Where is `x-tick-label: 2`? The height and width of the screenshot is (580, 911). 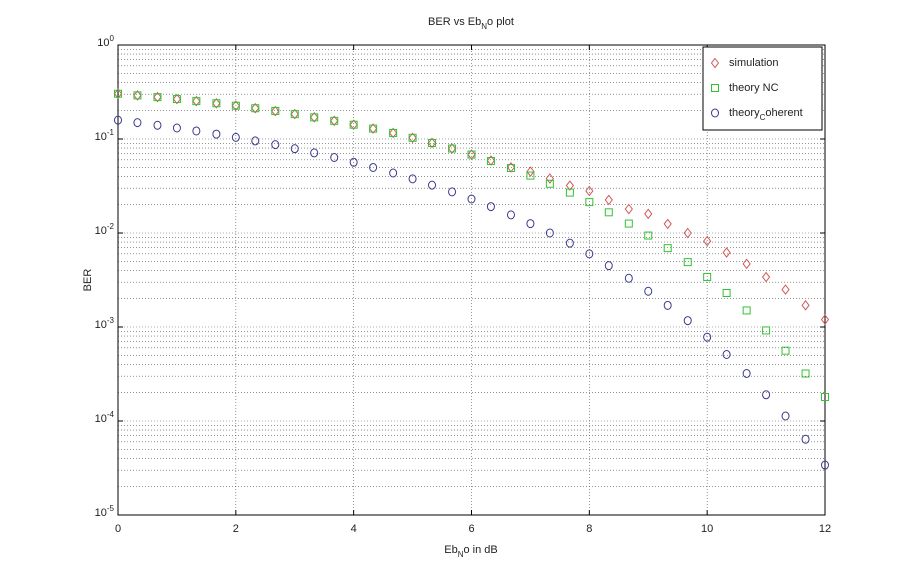 x-tick-label: 2 is located at coordinates (236, 529).